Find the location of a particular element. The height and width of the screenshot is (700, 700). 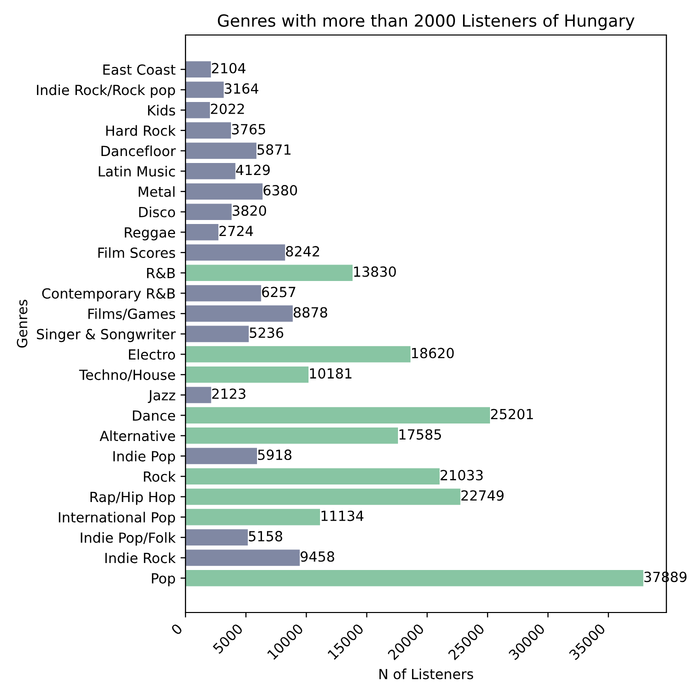

y-tick-label: International Pop is located at coordinates (117, 519).